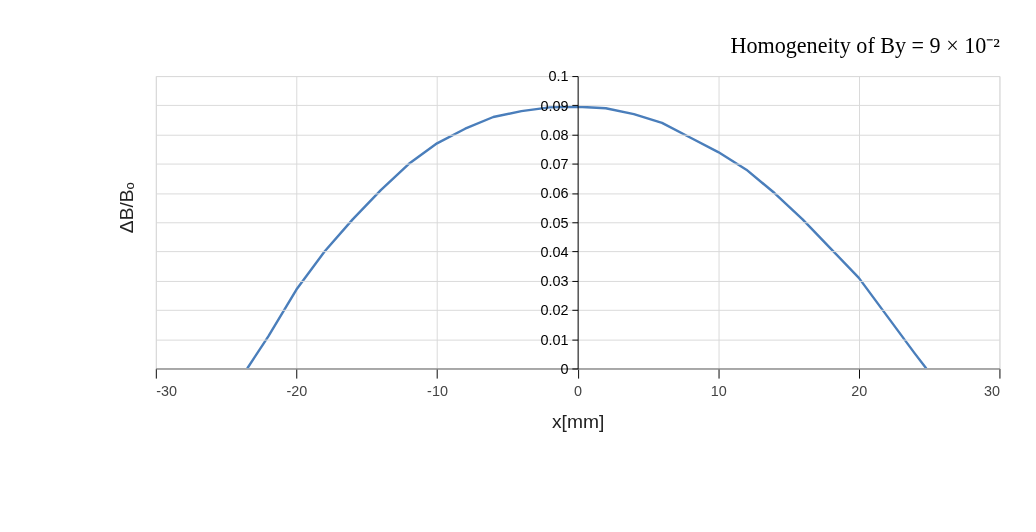 The width and height of the screenshot is (1036, 532). What do you see at coordinates (578, 421) in the screenshot?
I see `x-axis-title: x[mm]` at bounding box center [578, 421].